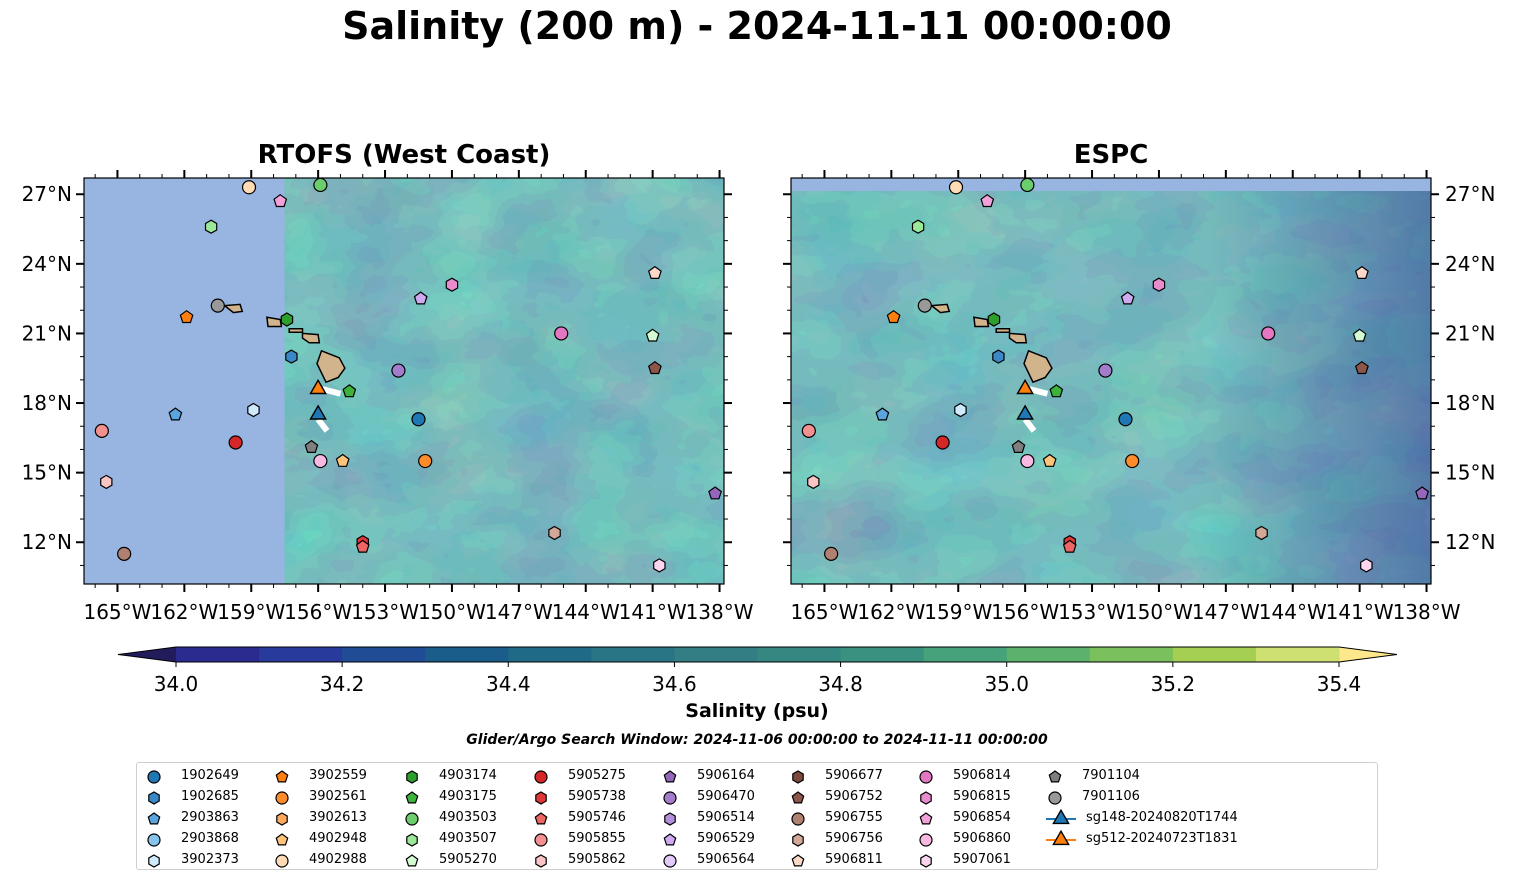 This screenshot has width=1514, height=889. What do you see at coordinates (597, 817) in the screenshot?
I see `legend-label: 5905746` at bounding box center [597, 817].